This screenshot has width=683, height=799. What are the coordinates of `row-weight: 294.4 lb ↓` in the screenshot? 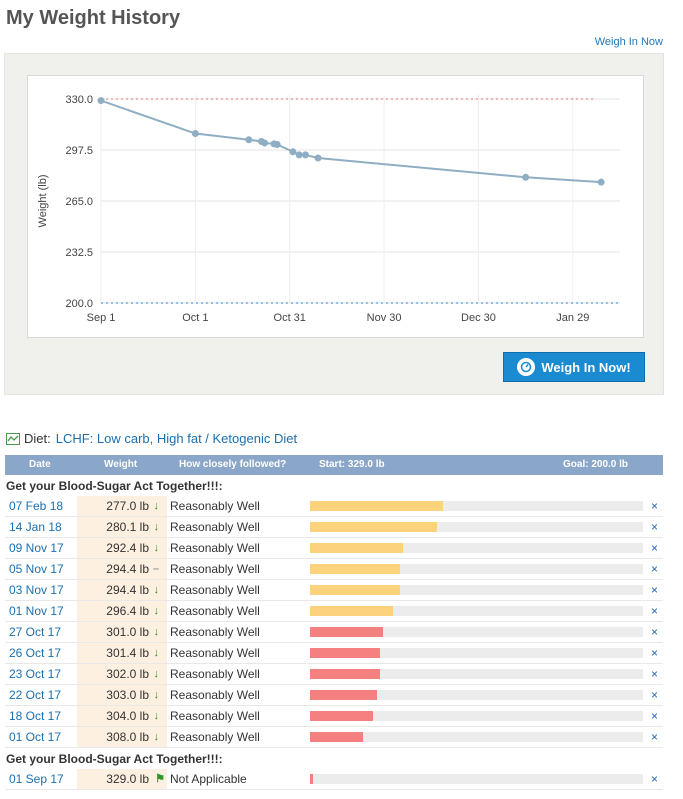 It's located at (122, 590).